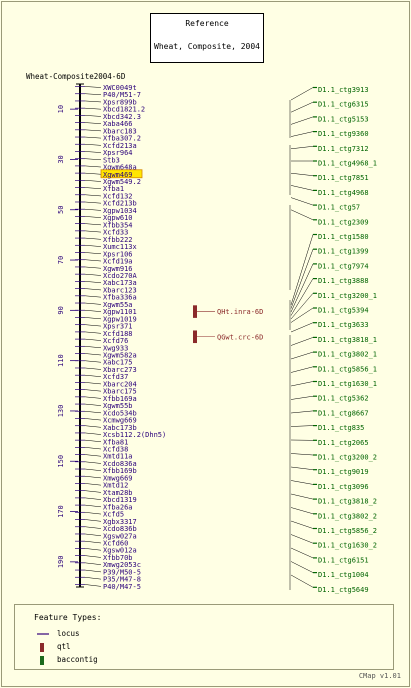 This screenshot has width=411, height=688. What do you see at coordinates (120, 247) in the screenshot?
I see `marker-label: Xumc113x` at bounding box center [120, 247].